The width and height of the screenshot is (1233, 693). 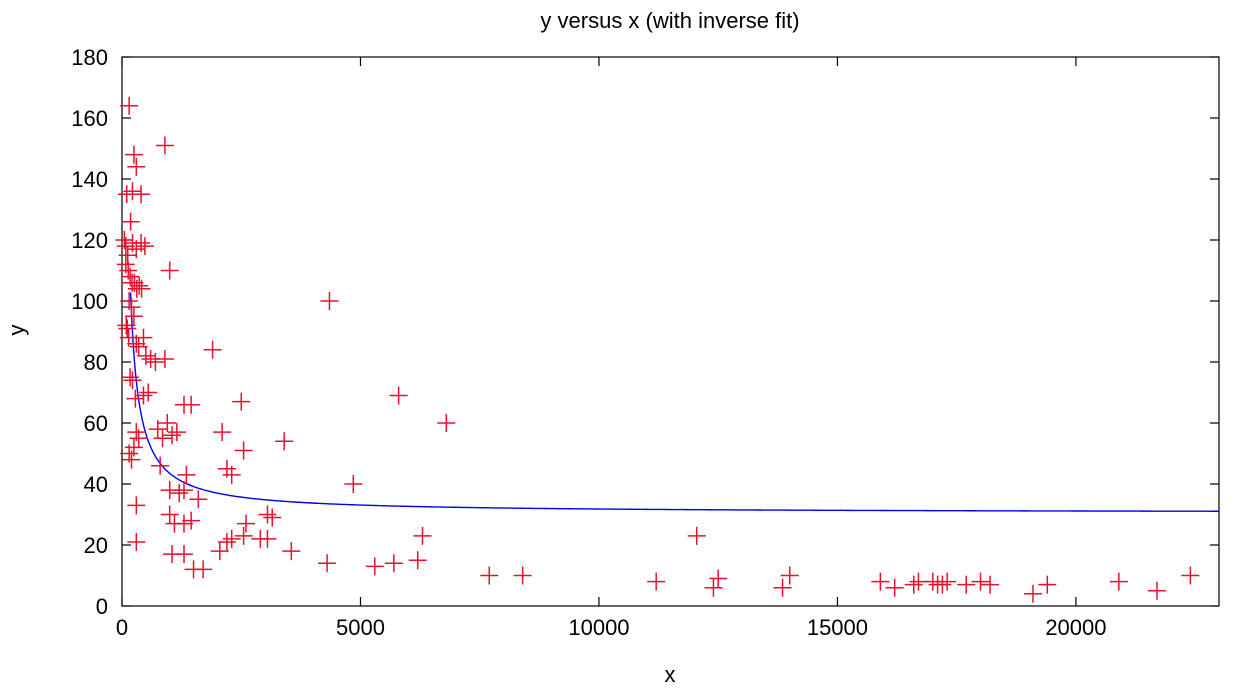 I want to click on y-tick-label: 60, so click(x=96, y=423).